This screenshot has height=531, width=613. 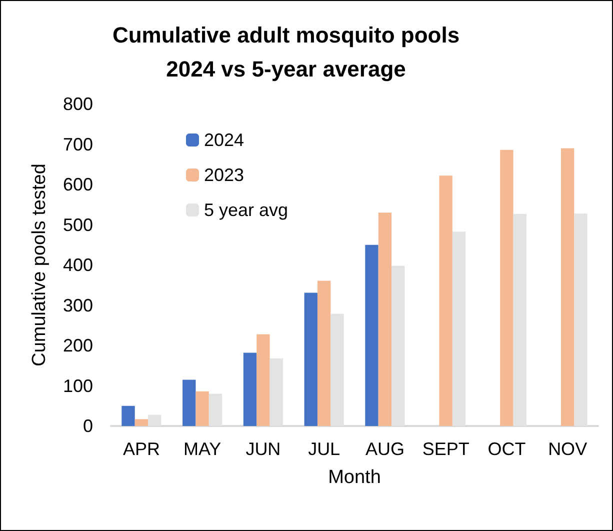 What do you see at coordinates (384, 449) in the screenshot?
I see `x-tick-label: AUG` at bounding box center [384, 449].